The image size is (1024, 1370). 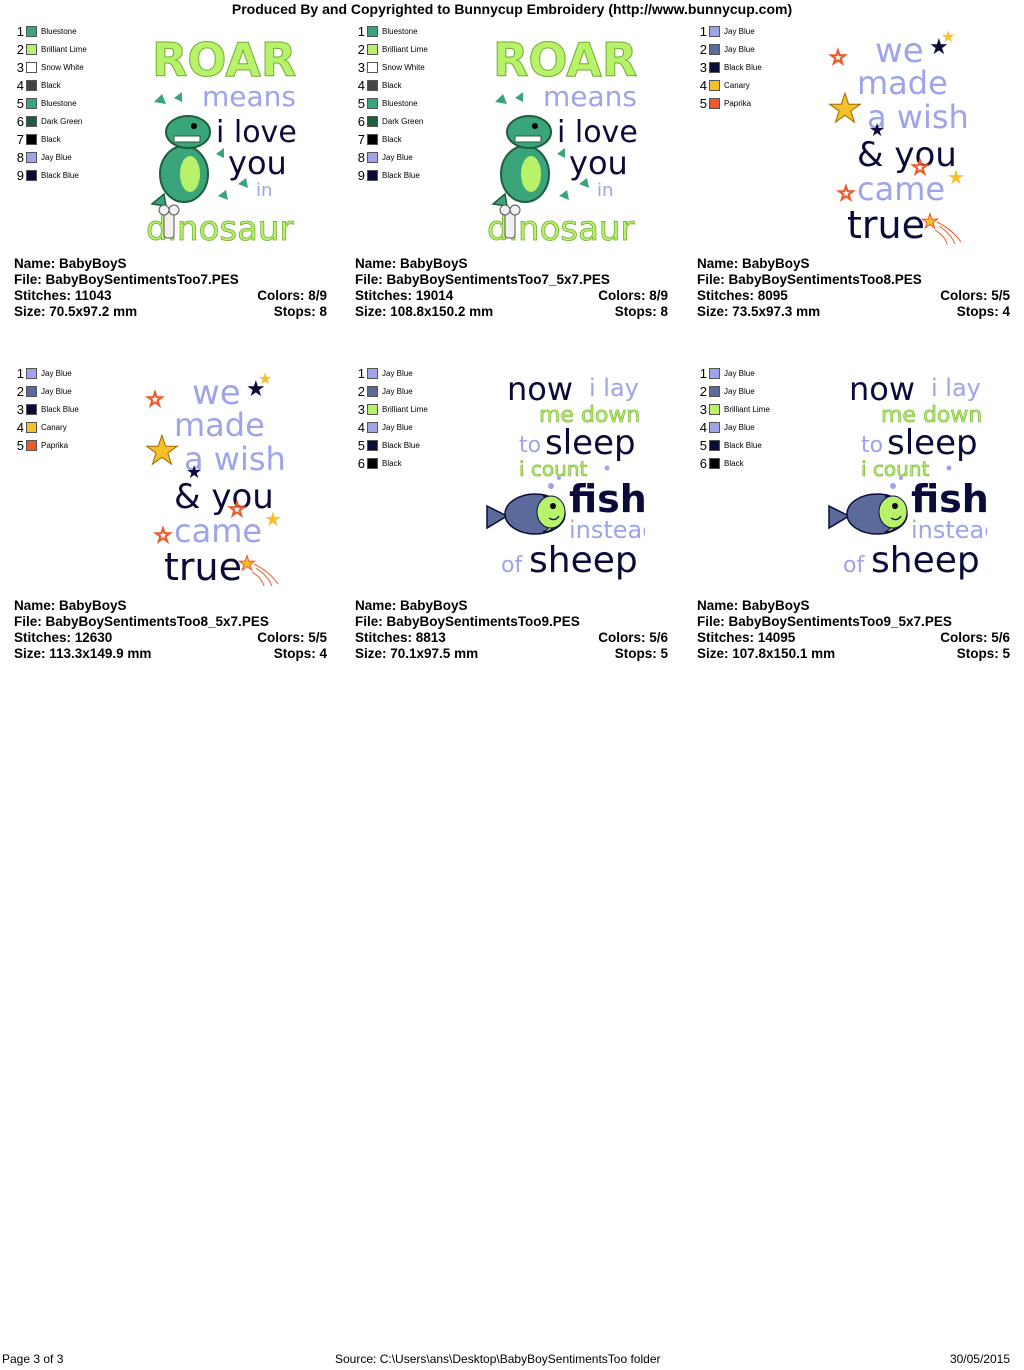 I want to click on thread-name: Canary, so click(x=737, y=85).